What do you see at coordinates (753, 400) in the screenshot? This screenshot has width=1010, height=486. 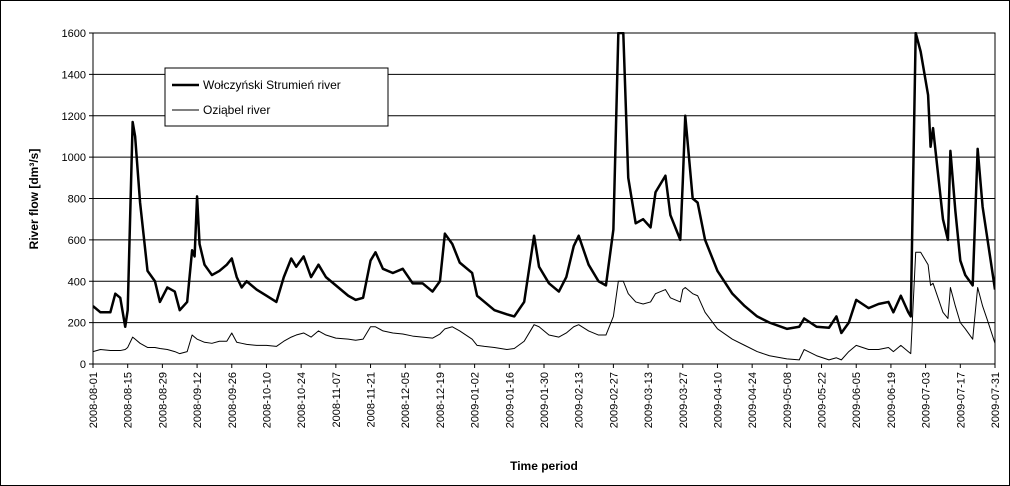 I see `x-tick-label: 2009-04-24` at bounding box center [753, 400].